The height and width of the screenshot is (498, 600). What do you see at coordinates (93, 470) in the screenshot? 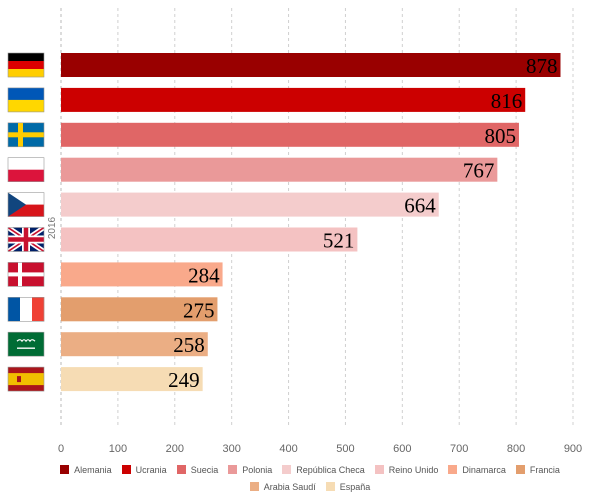
I see `legend-label: Alemania` at bounding box center [93, 470].